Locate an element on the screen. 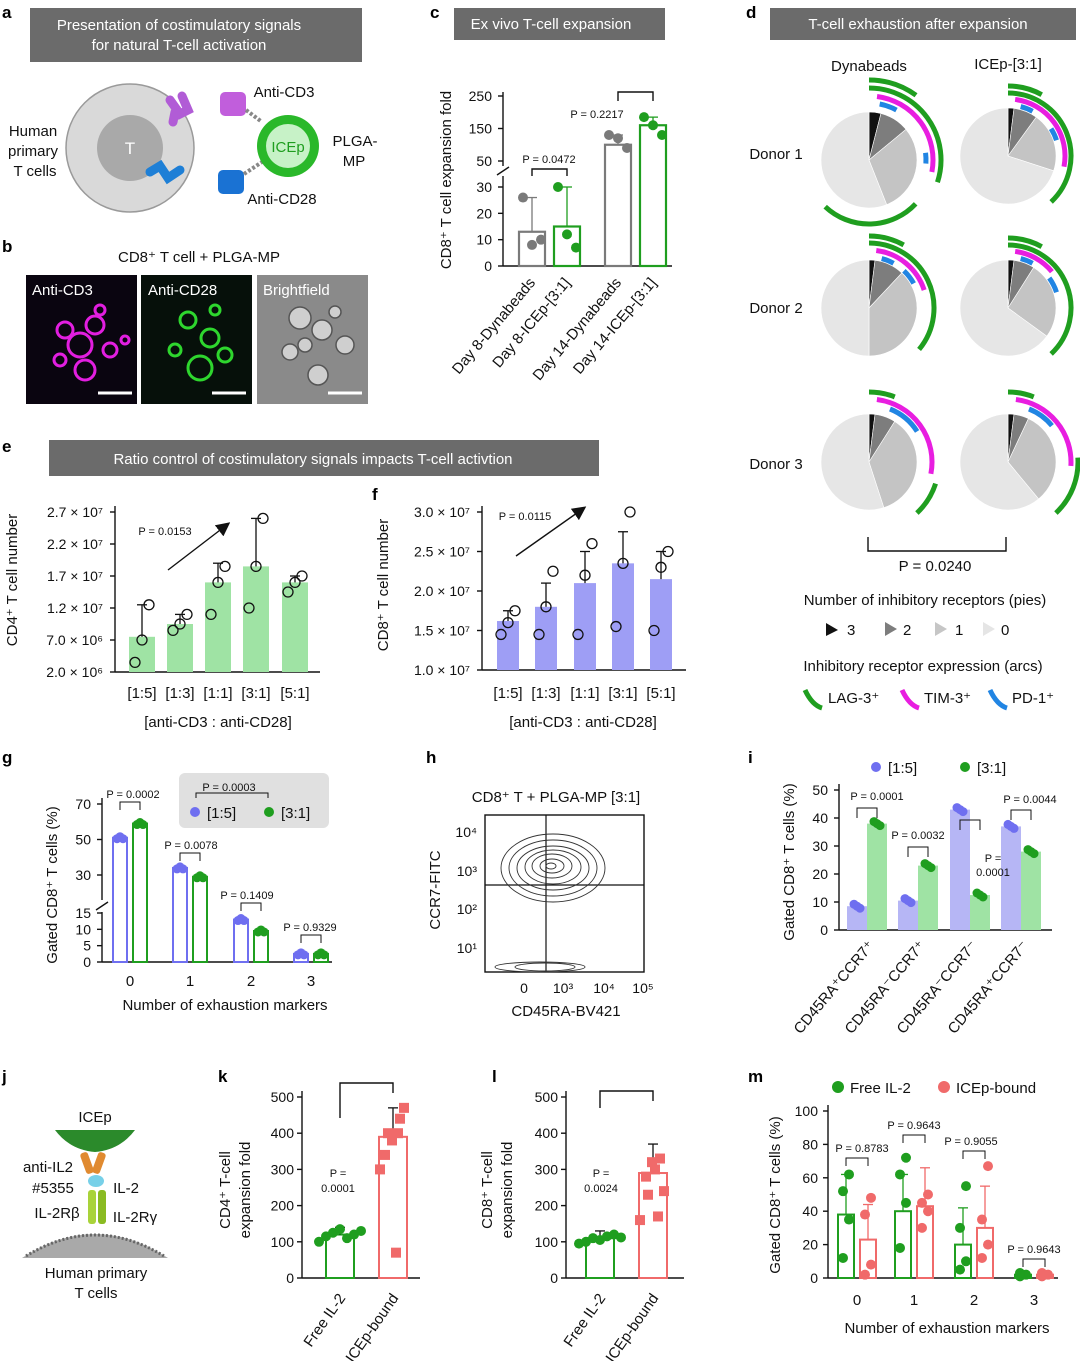 The height and width of the screenshot is (1361, 1080). cell-membrane-edge is located at coordinates (95, 1245).